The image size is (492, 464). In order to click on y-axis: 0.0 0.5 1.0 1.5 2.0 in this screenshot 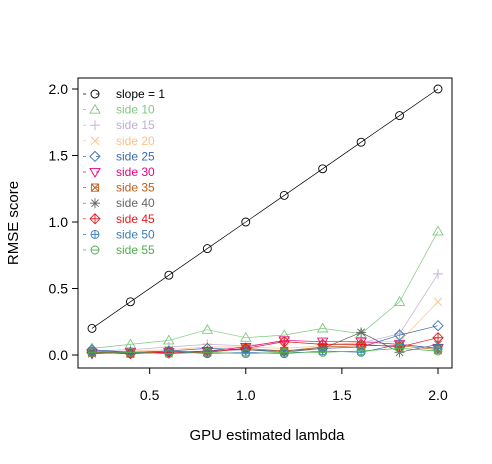, I will do `click(64, 222)`.